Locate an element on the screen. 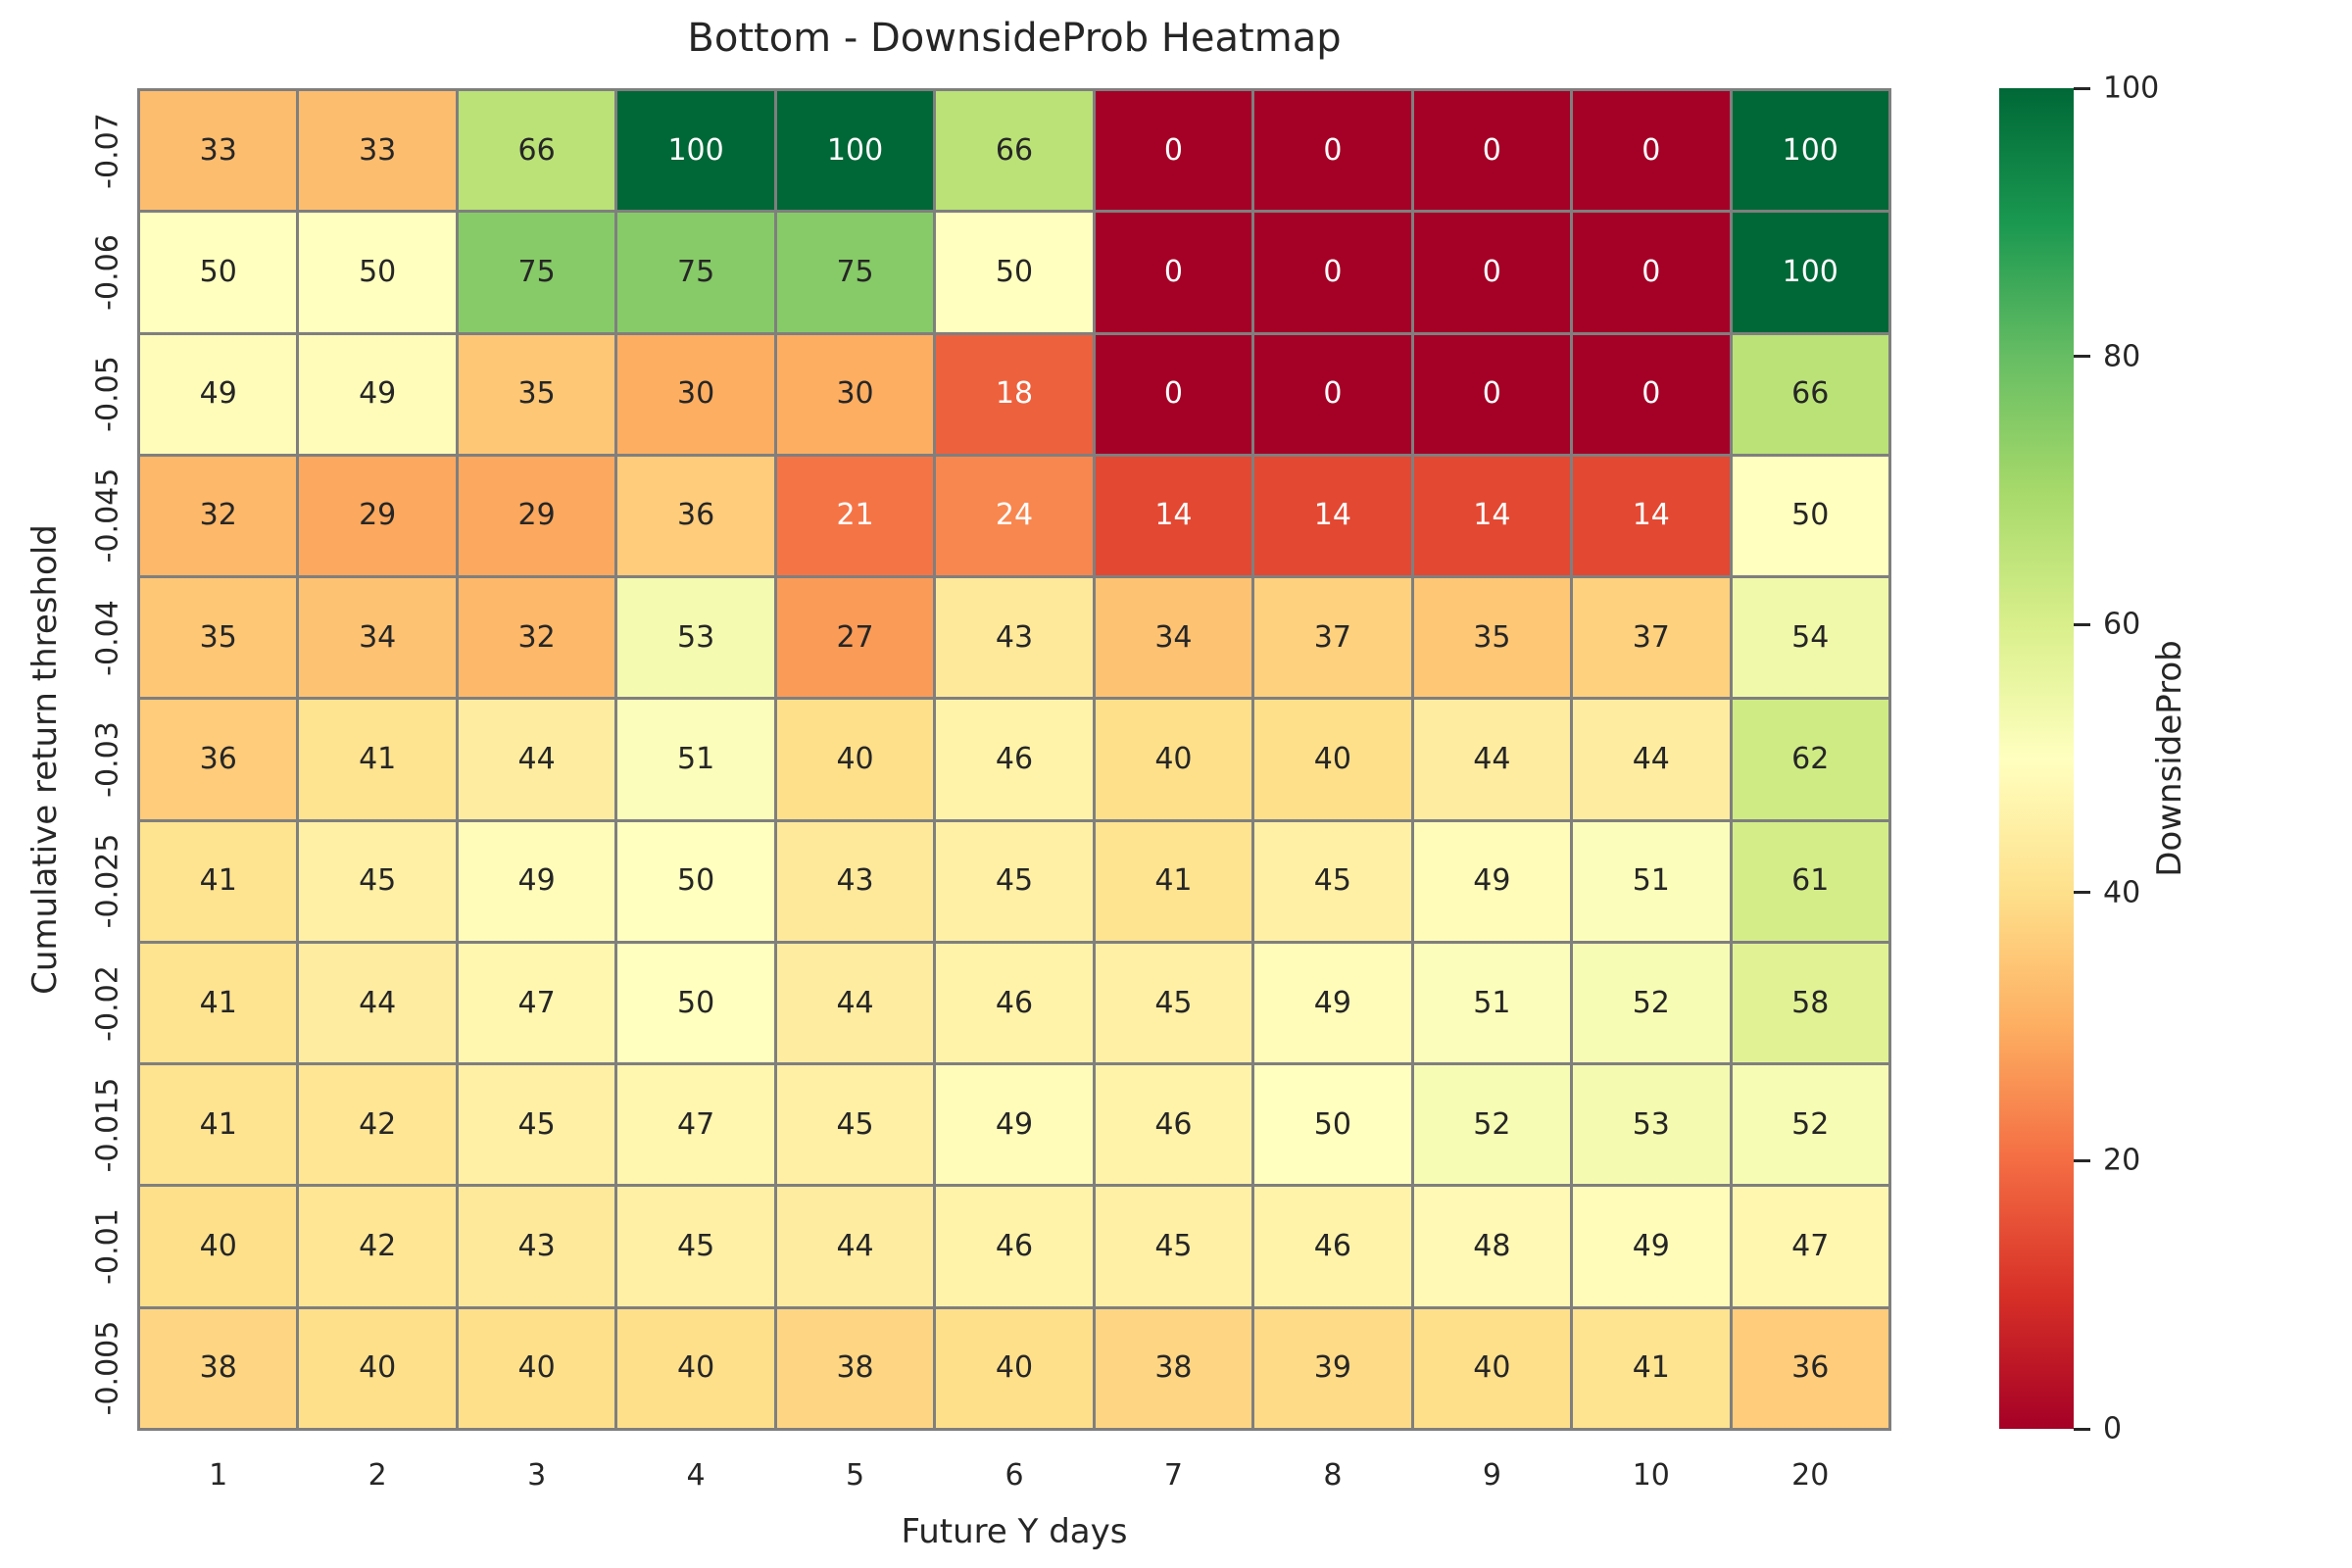 The width and height of the screenshot is (2352, 1568). colorbar-tick-label: 60 is located at coordinates (2122, 624).